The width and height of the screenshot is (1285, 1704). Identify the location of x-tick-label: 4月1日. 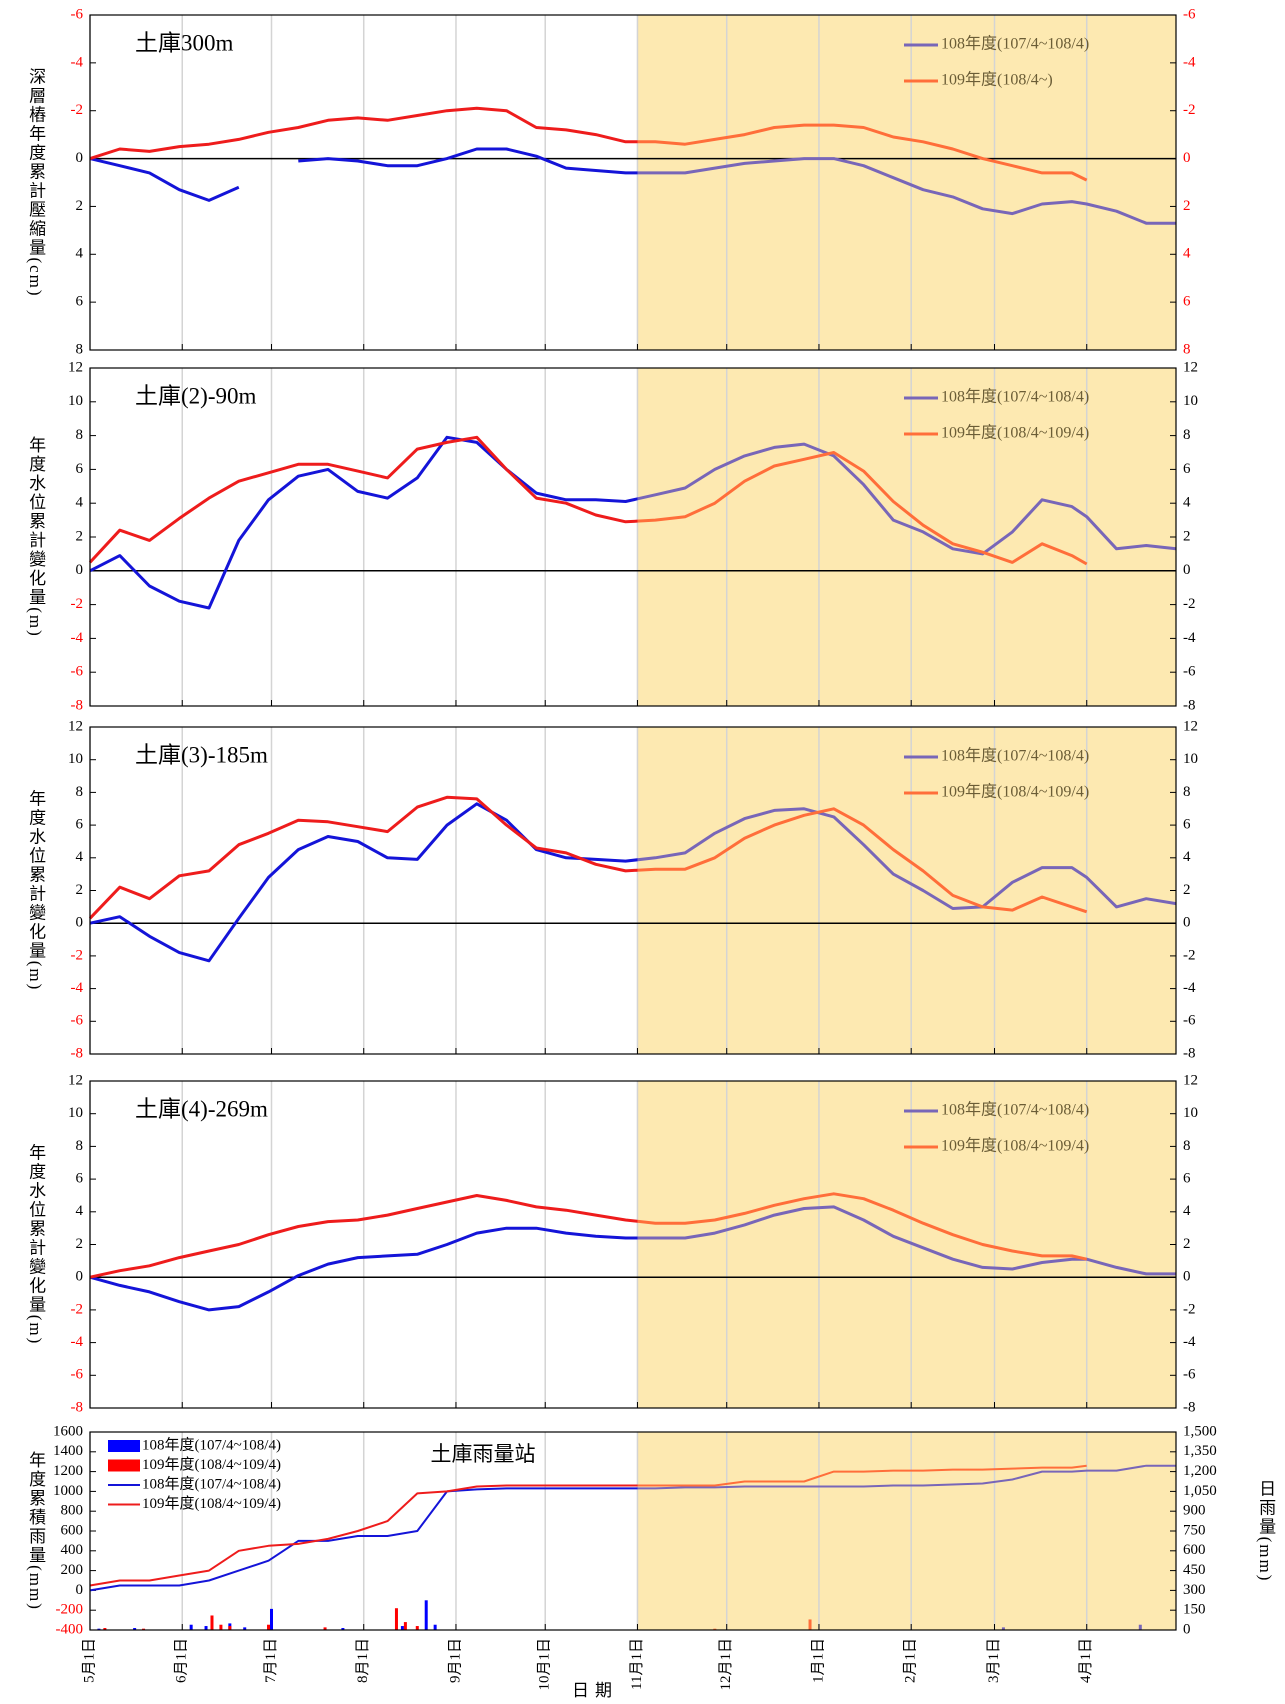
(1086, 1660).